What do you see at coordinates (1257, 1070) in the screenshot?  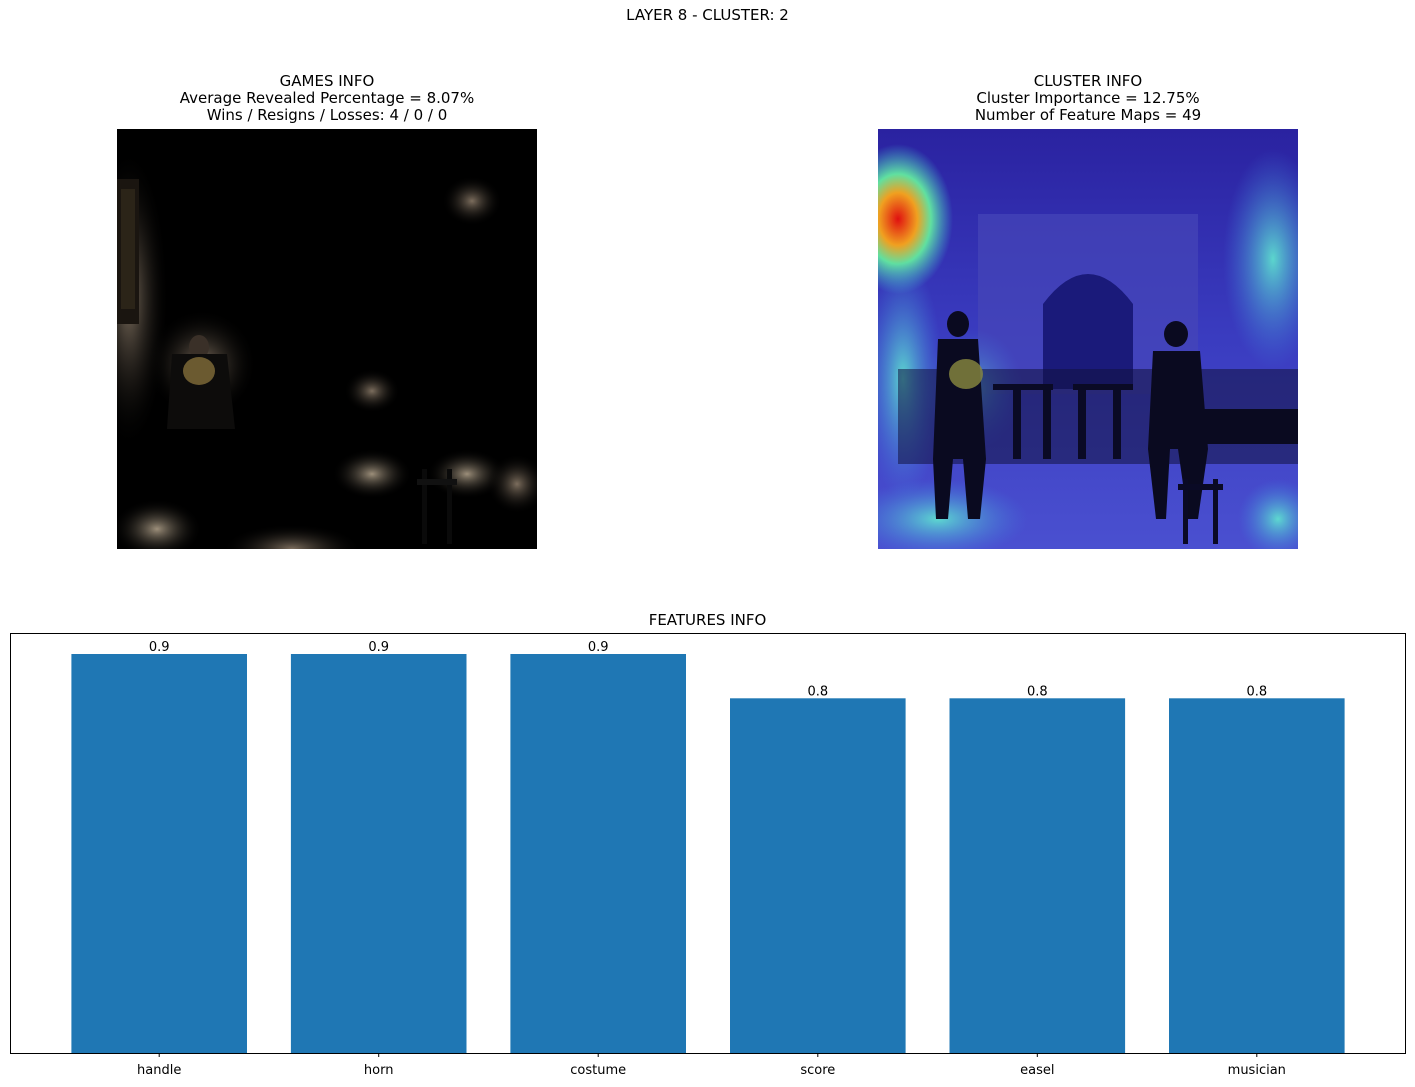 I see `x-tick-label-musician: musician` at bounding box center [1257, 1070].